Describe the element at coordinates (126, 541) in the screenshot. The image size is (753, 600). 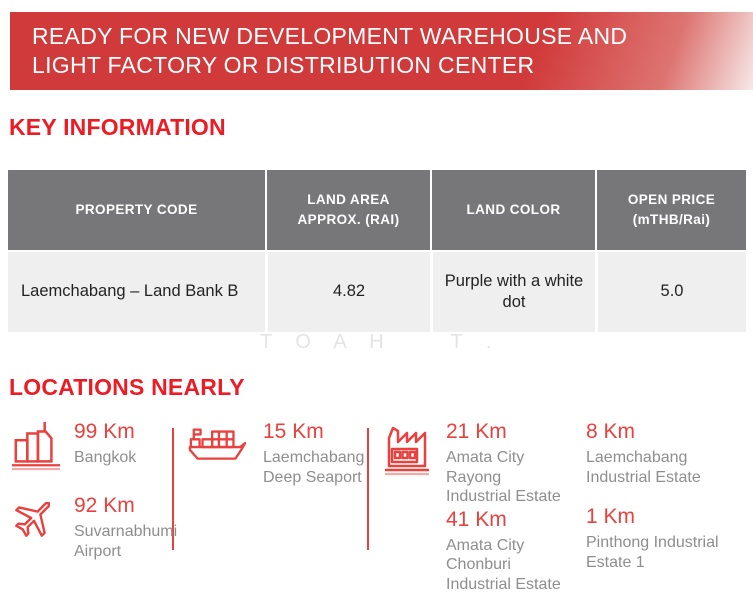
I see `location-label: Suvarnabhumi Airport` at that location.